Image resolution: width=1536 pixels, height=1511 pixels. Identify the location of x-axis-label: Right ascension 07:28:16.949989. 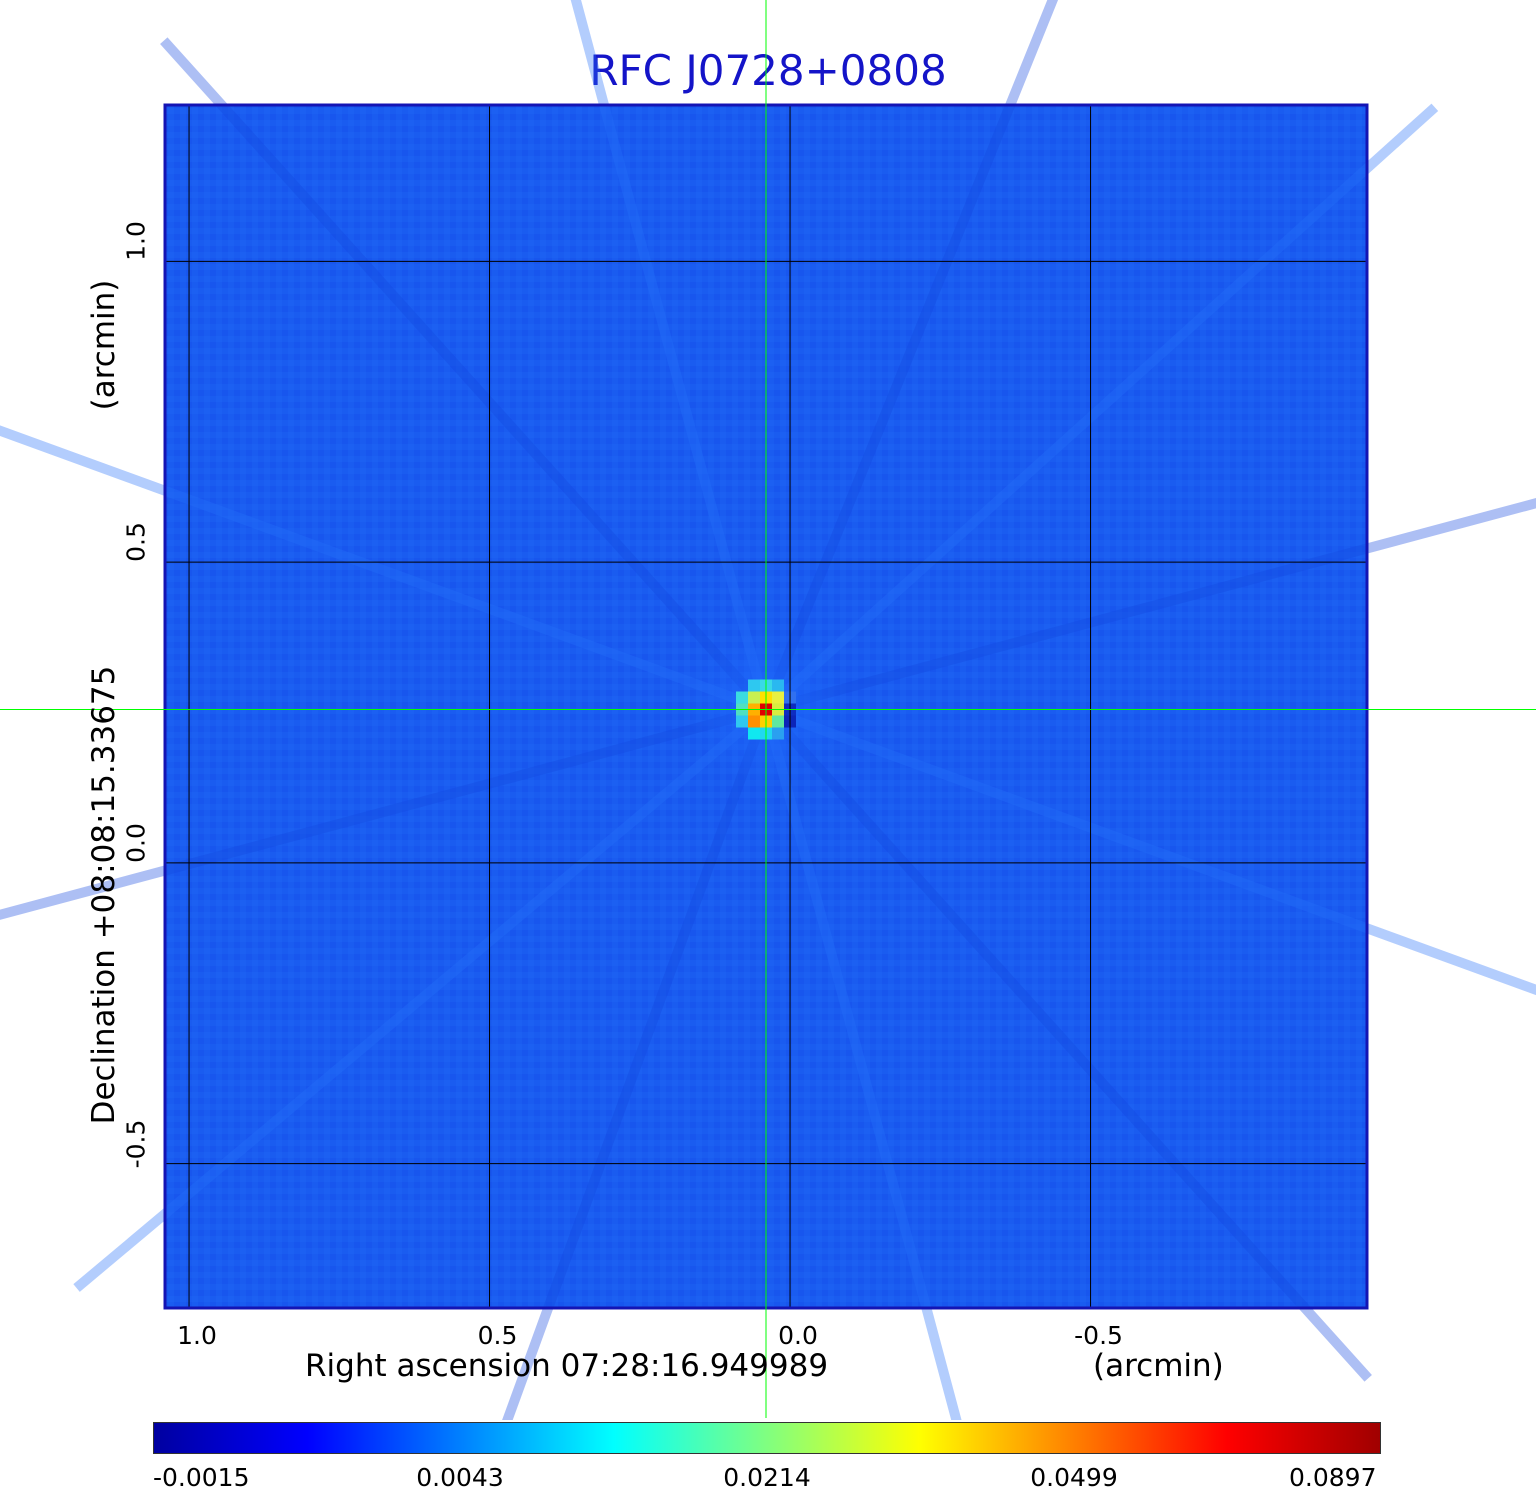
(567, 1366).